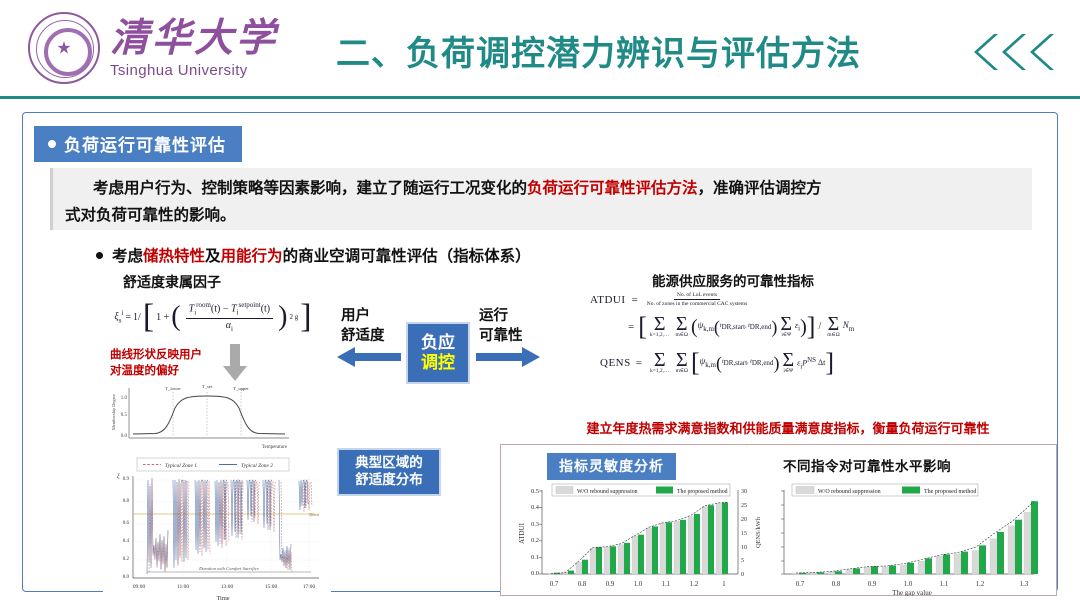 The image size is (1080, 608). What do you see at coordinates (986, 52) in the screenshot?
I see `chevron-1-icon` at bounding box center [986, 52].